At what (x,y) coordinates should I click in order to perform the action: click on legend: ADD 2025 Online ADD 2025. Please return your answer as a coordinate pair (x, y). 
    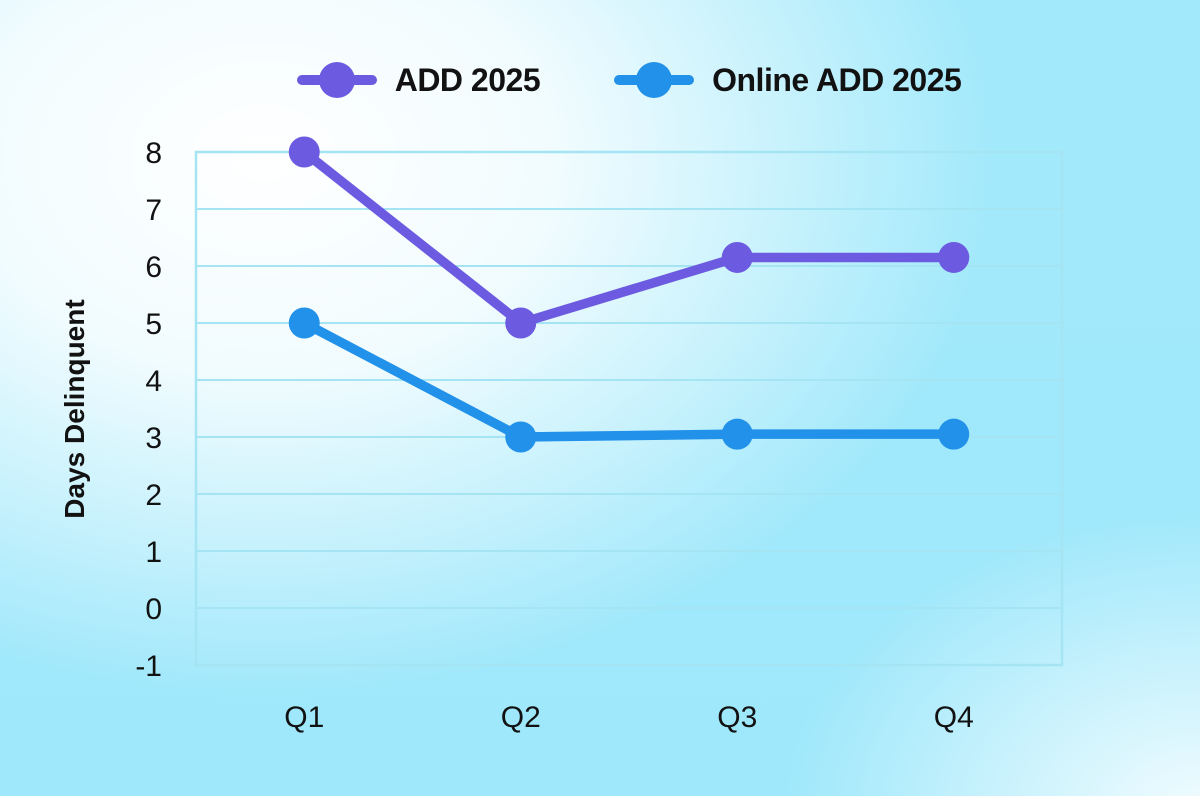
    Looking at the image, I should click on (629, 80).